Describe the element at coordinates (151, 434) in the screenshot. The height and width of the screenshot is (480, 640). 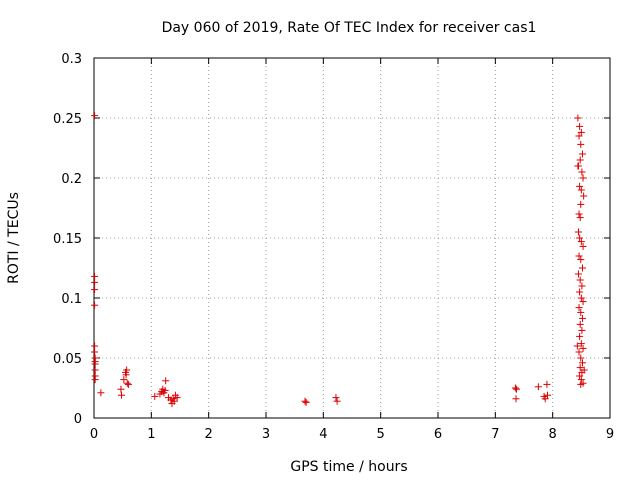
I see `x-tick-label: 1` at that location.